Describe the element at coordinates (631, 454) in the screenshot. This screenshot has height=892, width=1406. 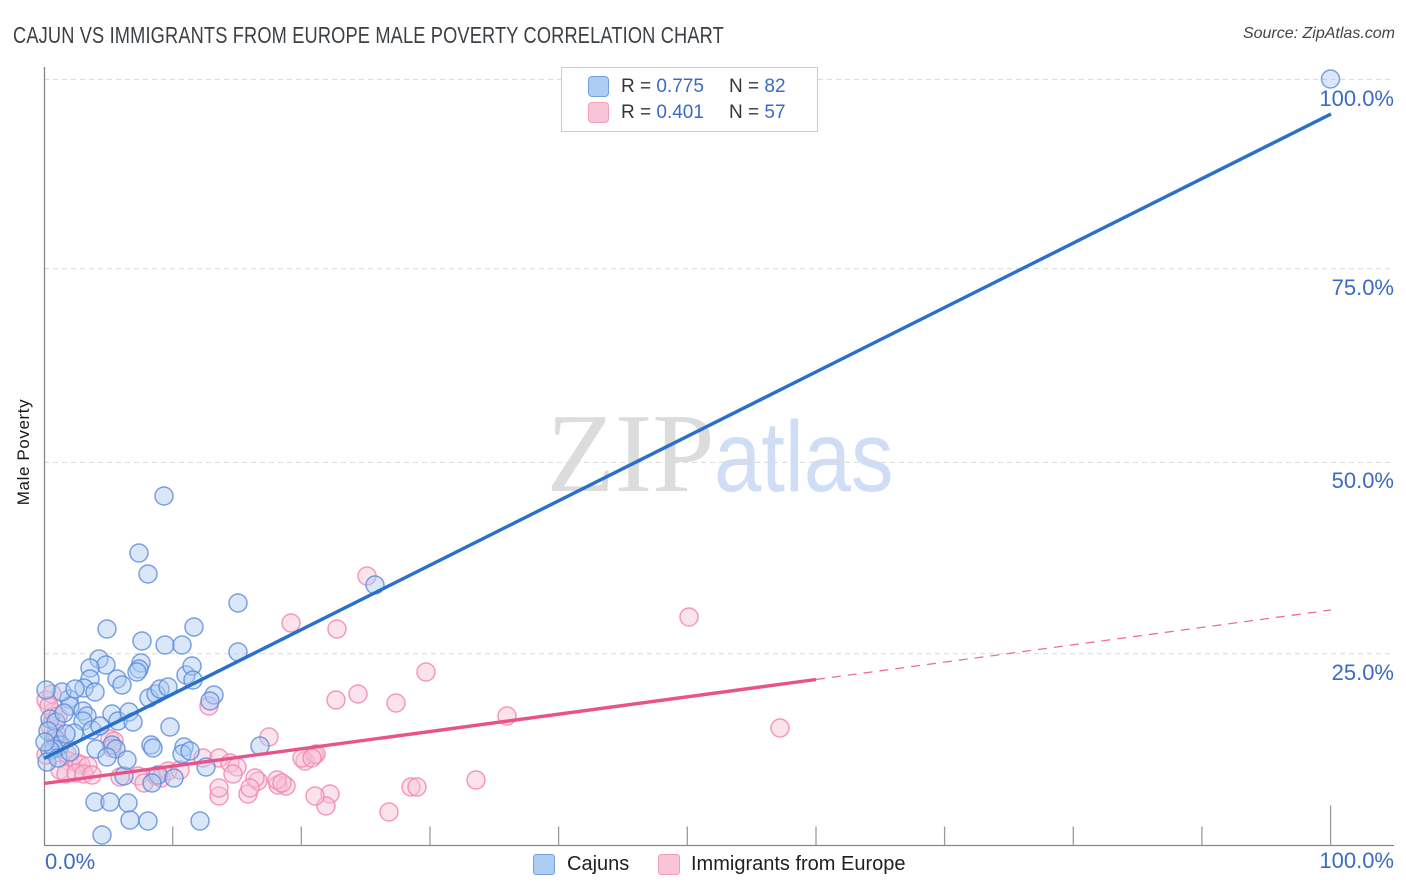
I see `svg-text: ZIP` at that location.